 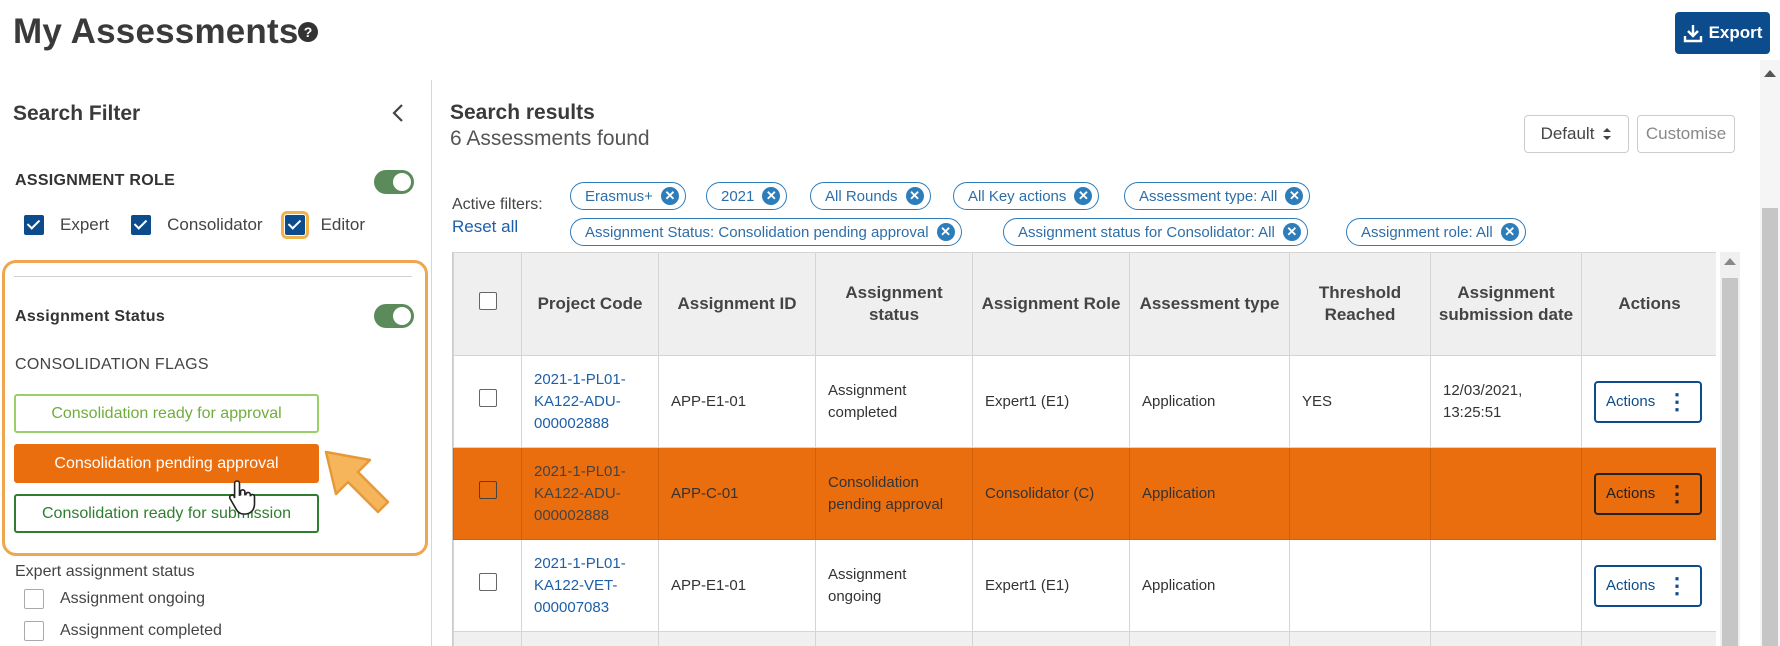 What do you see at coordinates (294, 225) in the screenshot?
I see `editor-checkbox` at bounding box center [294, 225].